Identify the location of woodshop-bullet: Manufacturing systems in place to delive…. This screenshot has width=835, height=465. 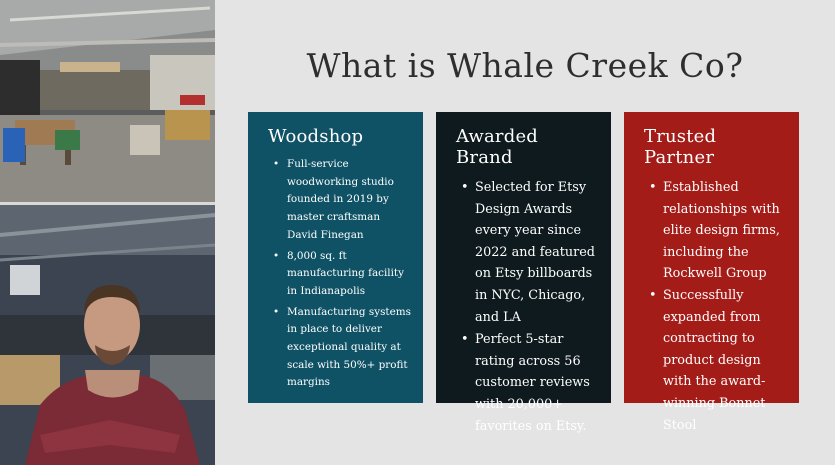
(342, 348).